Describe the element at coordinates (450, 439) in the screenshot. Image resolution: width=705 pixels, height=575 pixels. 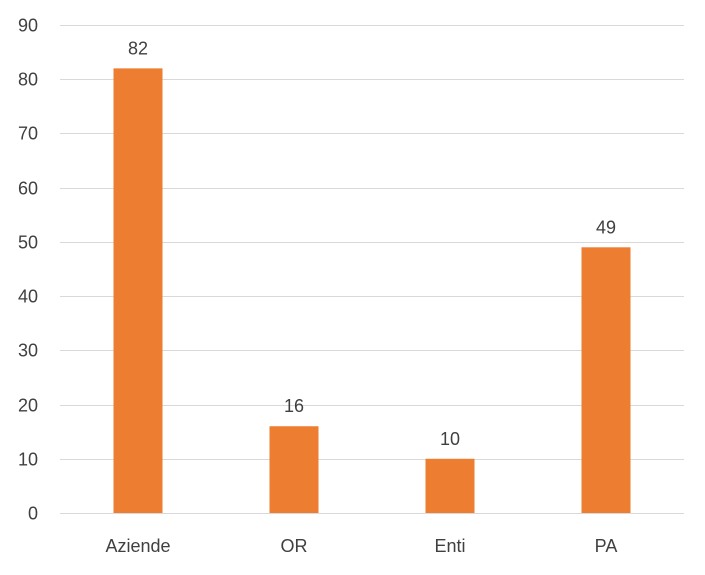
I see `data-label-enti: 10` at that location.